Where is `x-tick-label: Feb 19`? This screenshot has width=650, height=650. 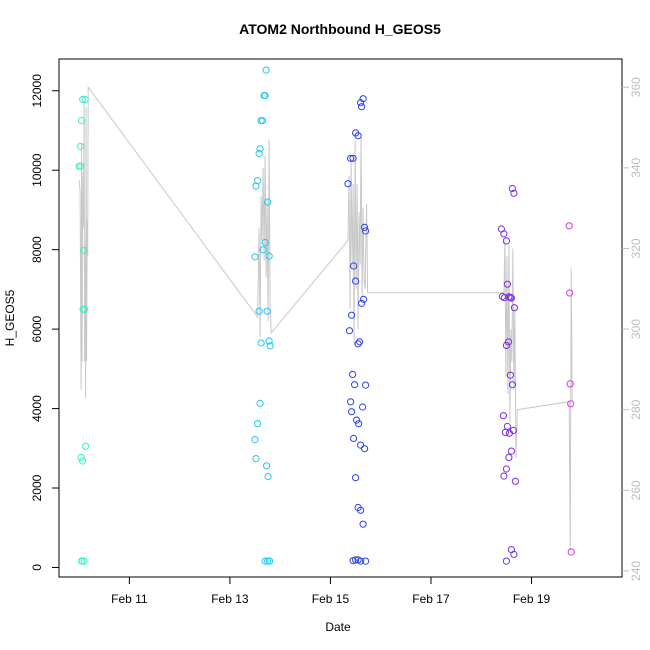
x-tick-label: Feb 19 is located at coordinates (532, 599).